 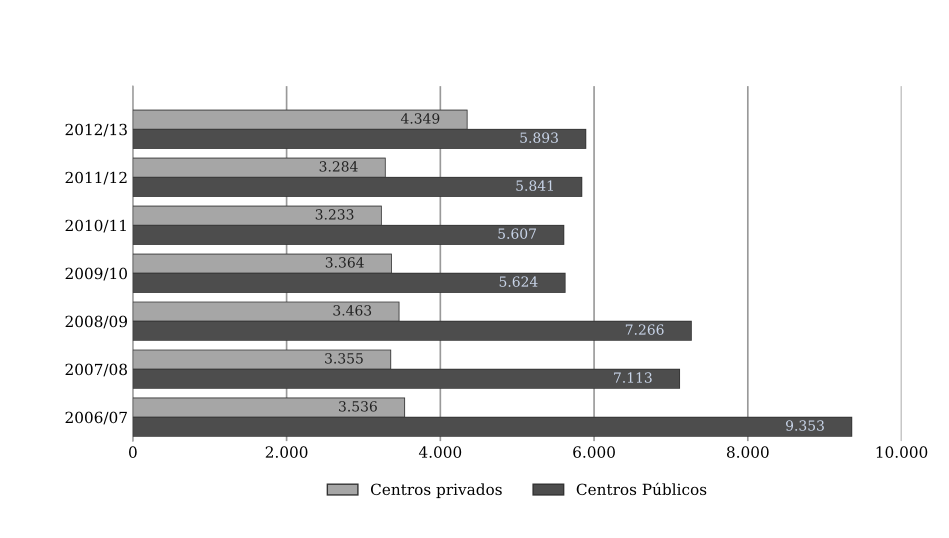 I want to click on legend-label: Centros Públicos, so click(x=641, y=489).